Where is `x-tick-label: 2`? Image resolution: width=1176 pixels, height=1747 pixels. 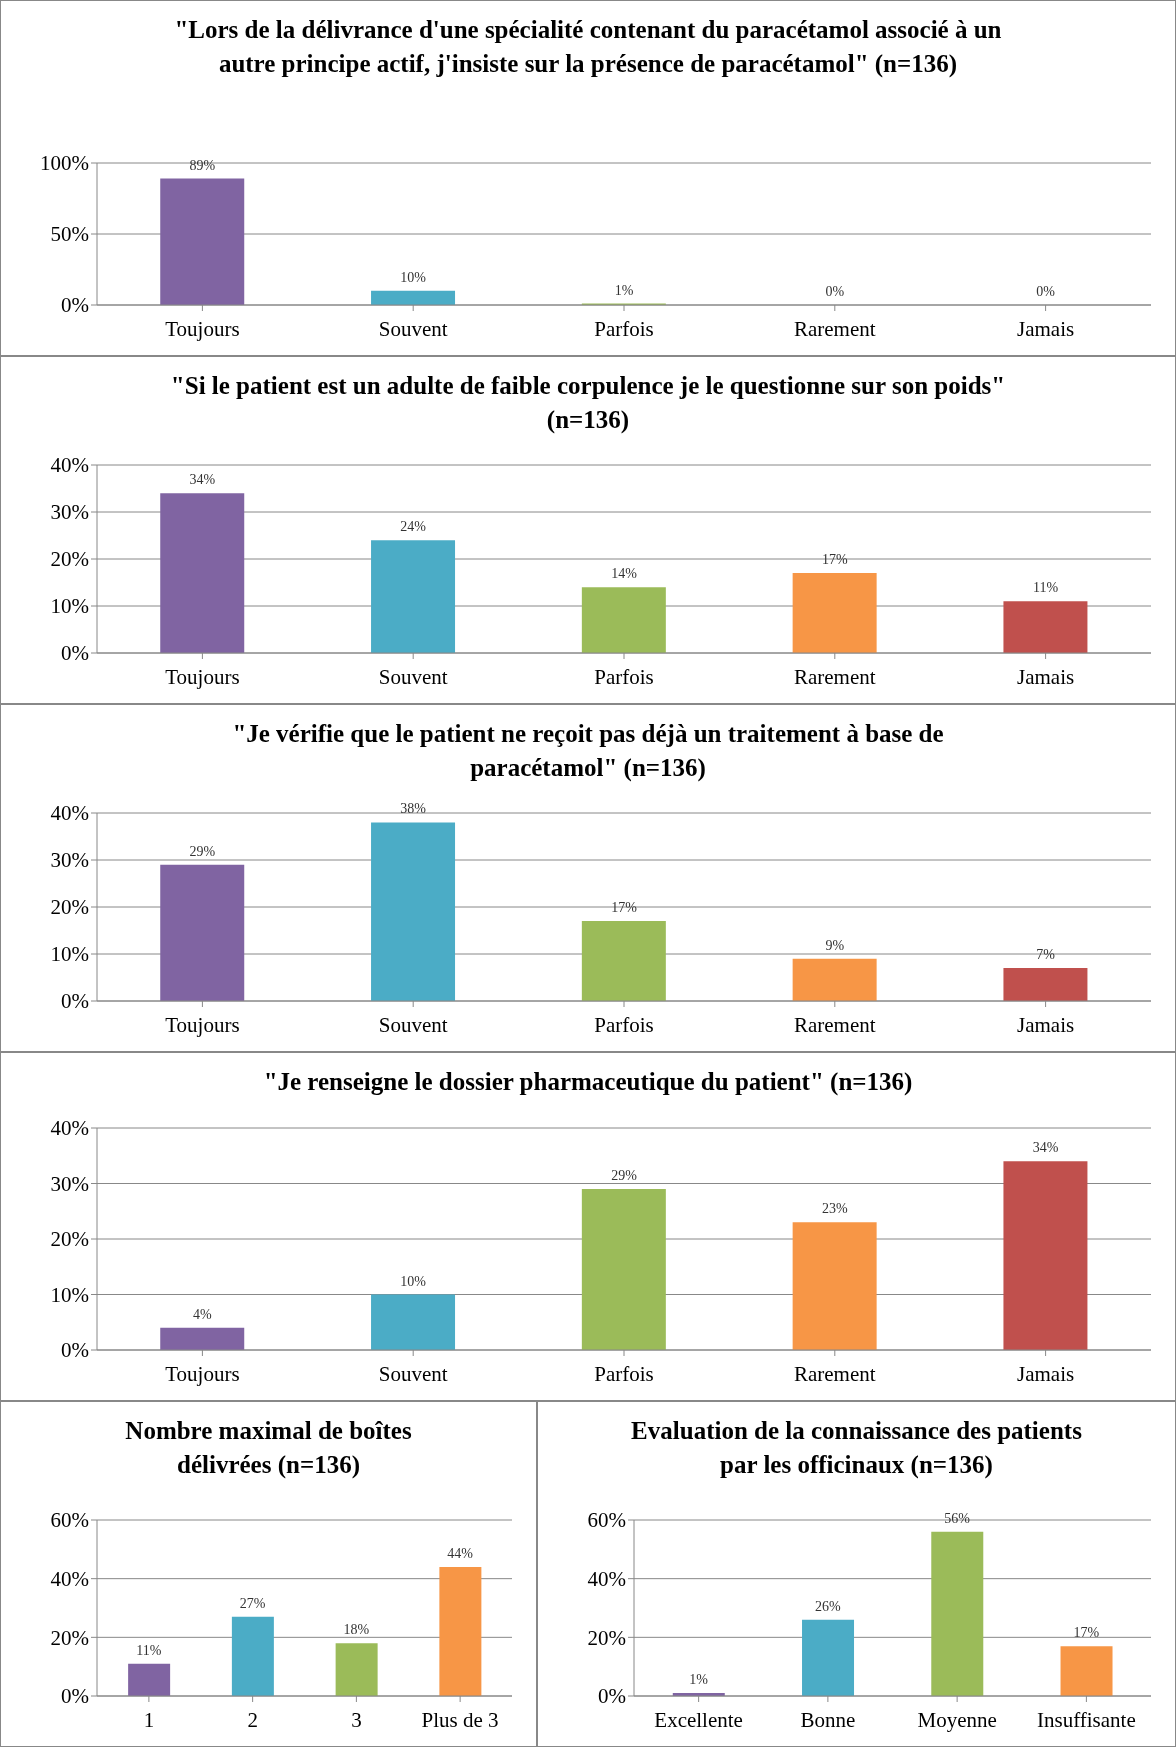 x-tick-label: 2 is located at coordinates (252, 1719).